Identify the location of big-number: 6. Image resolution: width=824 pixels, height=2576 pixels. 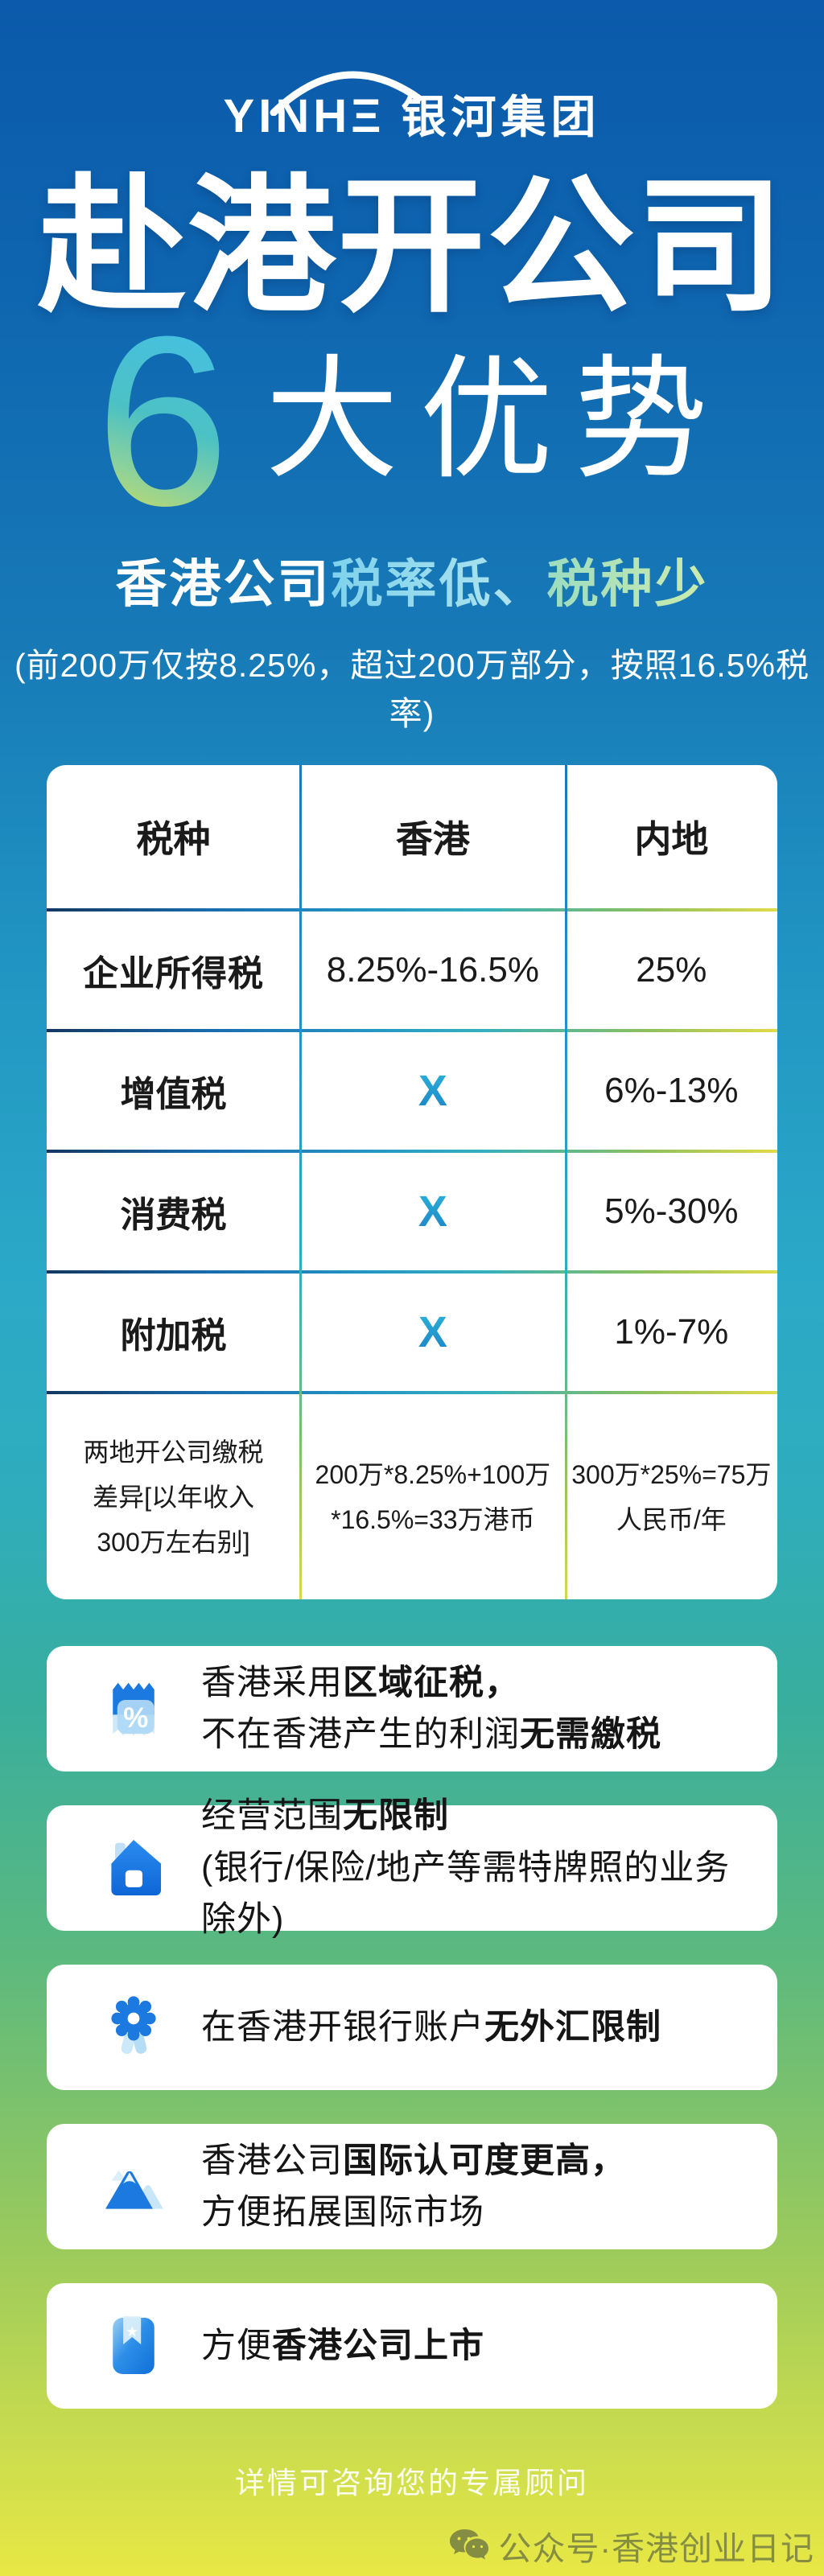
(162, 421).